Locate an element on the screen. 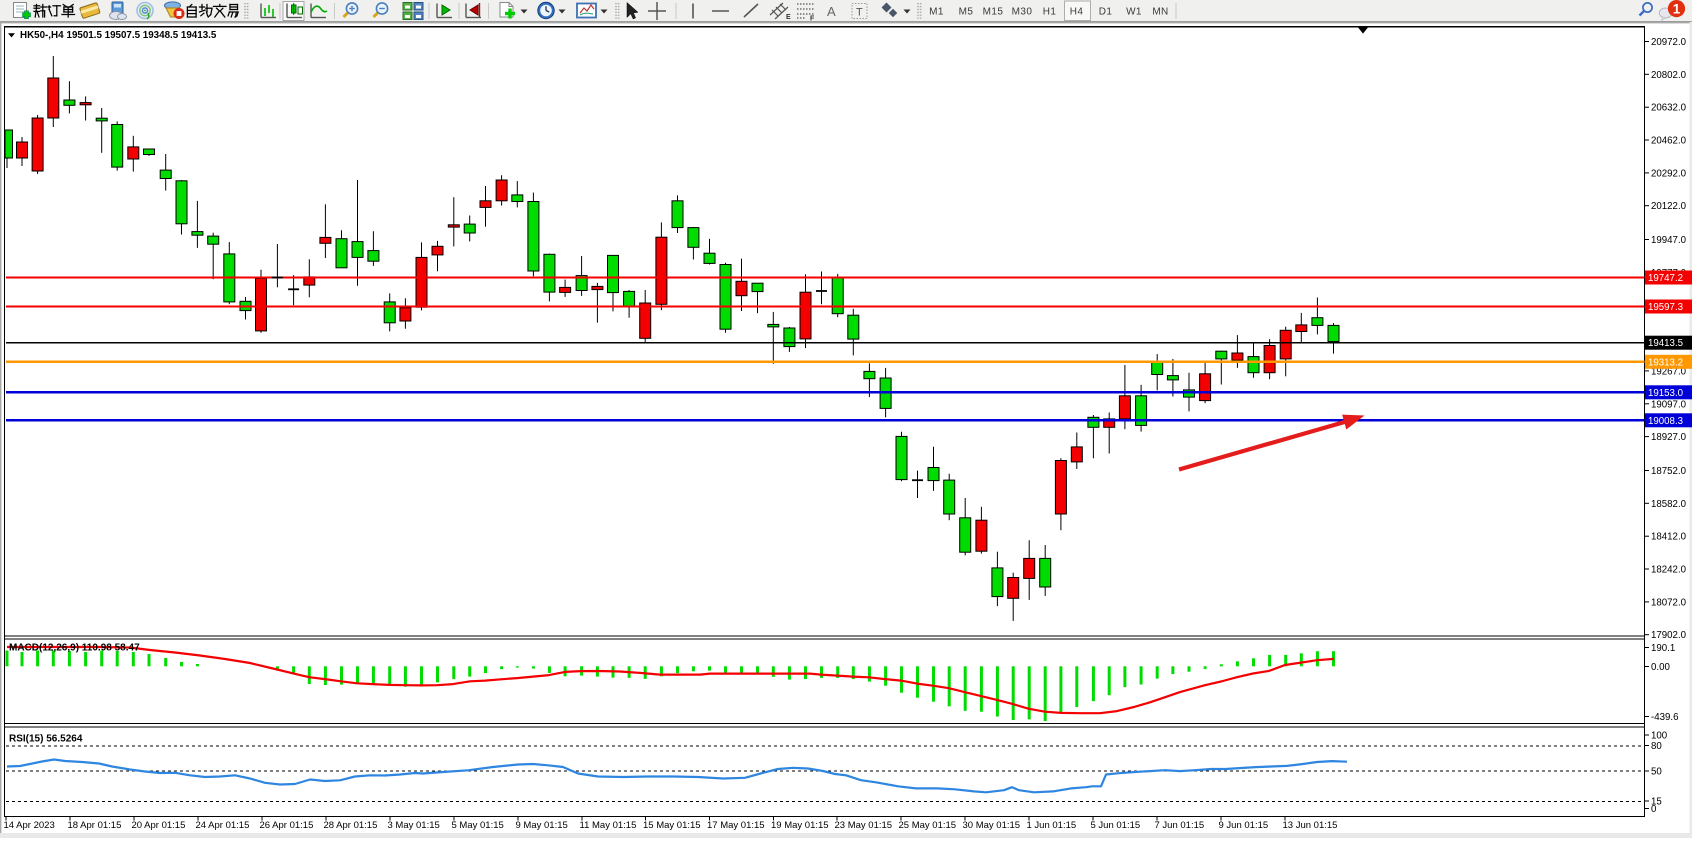 This screenshot has width=1692, height=843. svg-text: 19597.3 is located at coordinates (1665, 307).